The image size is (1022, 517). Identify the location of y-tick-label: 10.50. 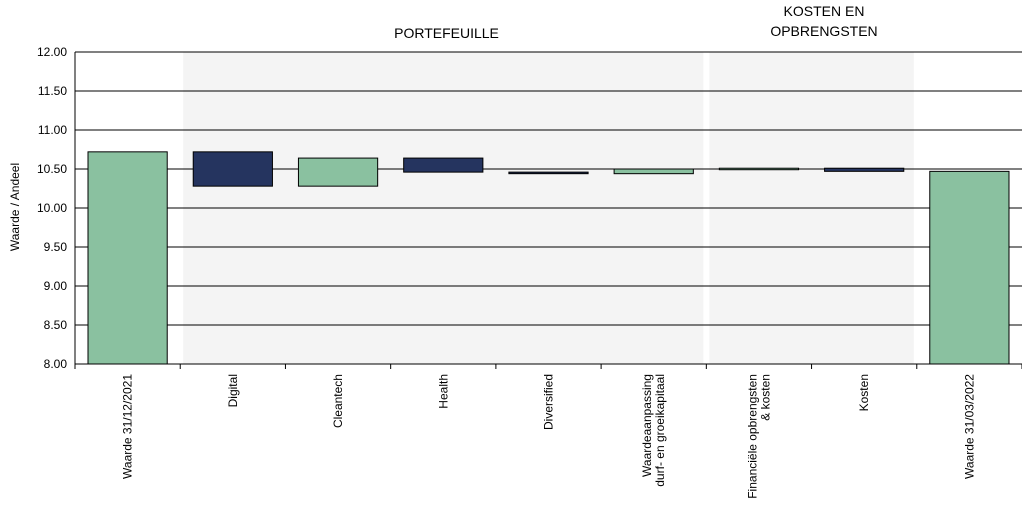
(52, 169).